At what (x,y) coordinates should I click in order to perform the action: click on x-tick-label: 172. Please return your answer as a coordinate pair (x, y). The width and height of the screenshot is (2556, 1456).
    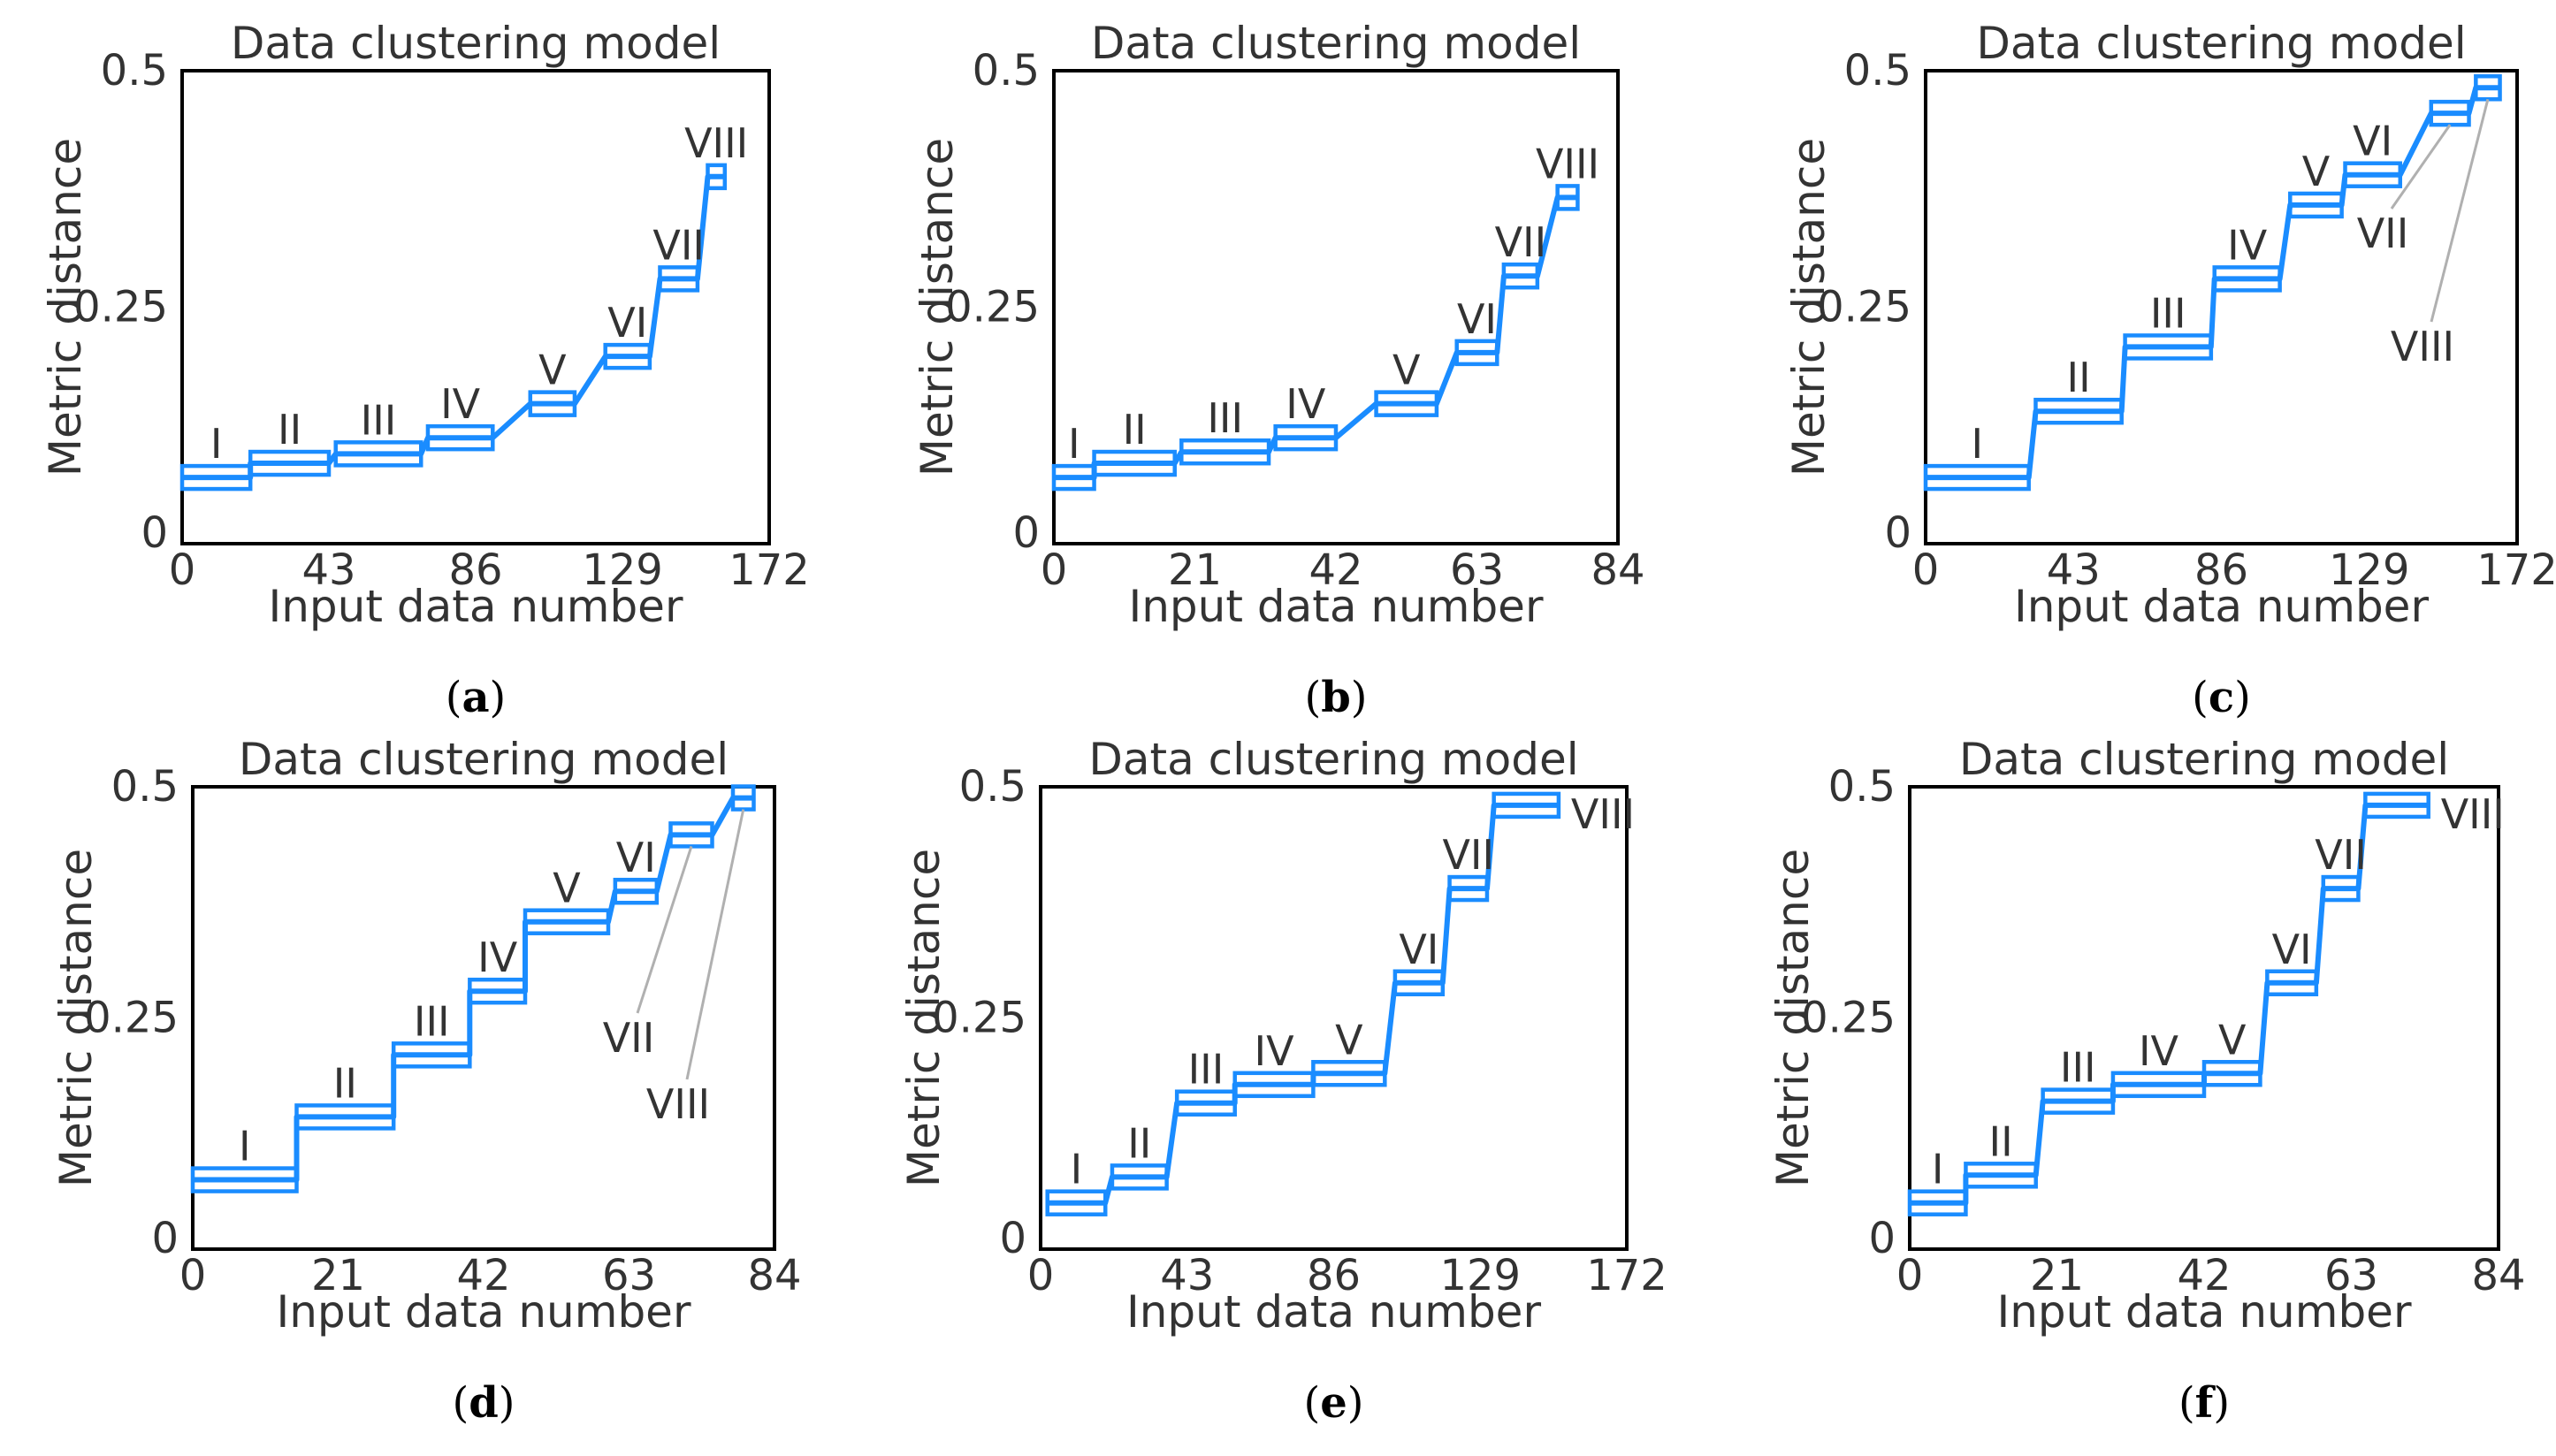
    Looking at the image, I should click on (769, 570).